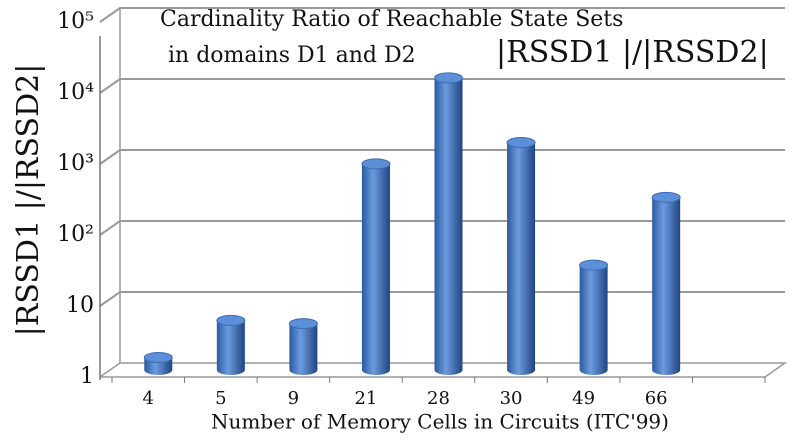  Describe the element at coordinates (583, 398) in the screenshot. I see `x-tick-label: 49` at that location.